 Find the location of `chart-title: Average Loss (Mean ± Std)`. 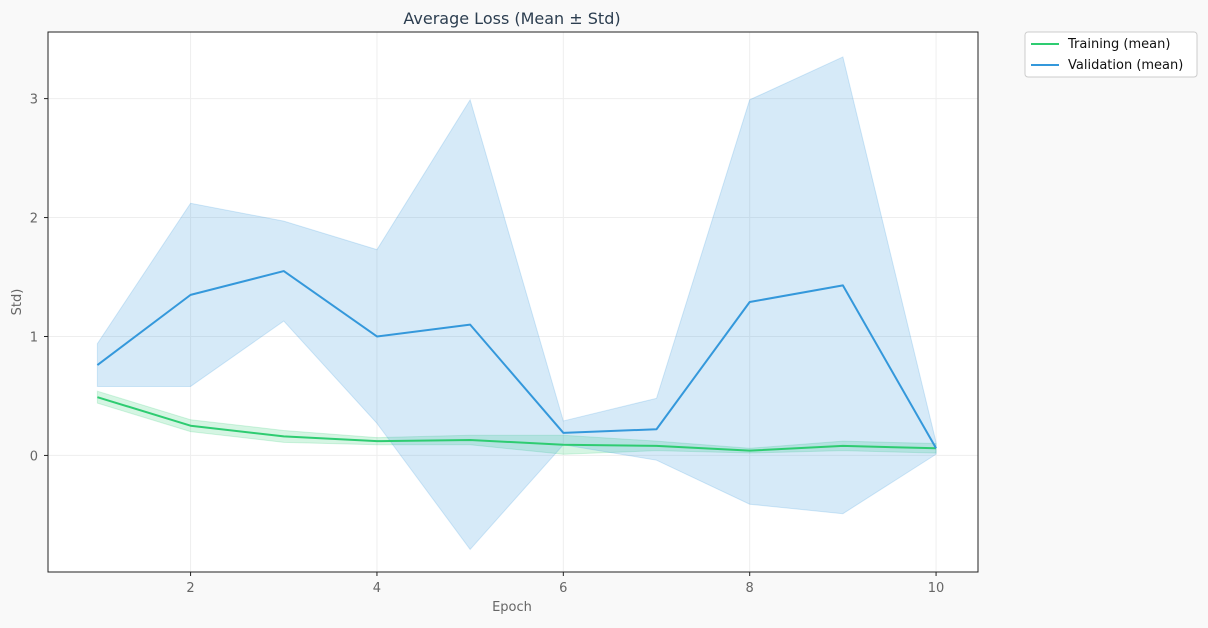

chart-title: Average Loss (Mean ± Std) is located at coordinates (511, 18).